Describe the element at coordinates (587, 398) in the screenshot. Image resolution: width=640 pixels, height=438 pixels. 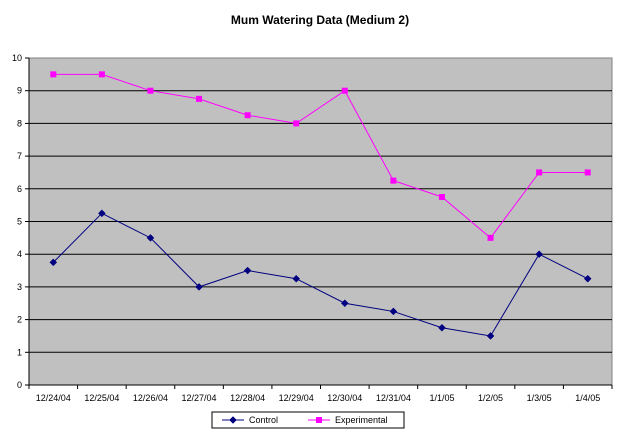
I see `x-tick-label: 1/4/05` at that location.